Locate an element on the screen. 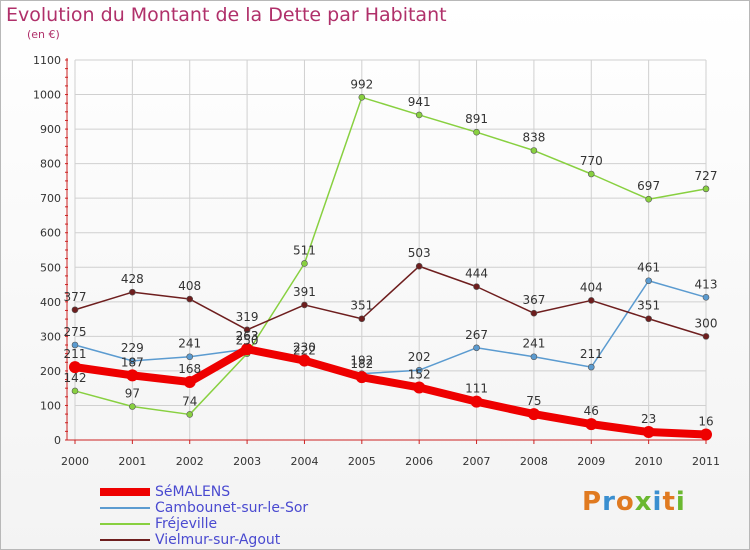  data-label-fr-jeville: 838 is located at coordinates (533, 138).